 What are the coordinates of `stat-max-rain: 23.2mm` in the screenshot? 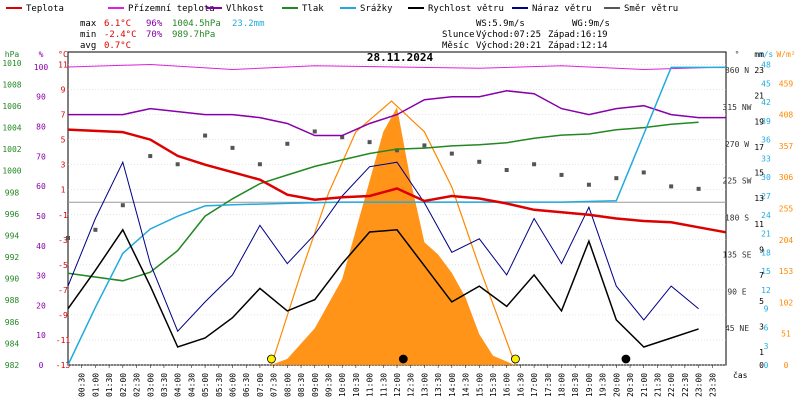 It's located at (248, 24).